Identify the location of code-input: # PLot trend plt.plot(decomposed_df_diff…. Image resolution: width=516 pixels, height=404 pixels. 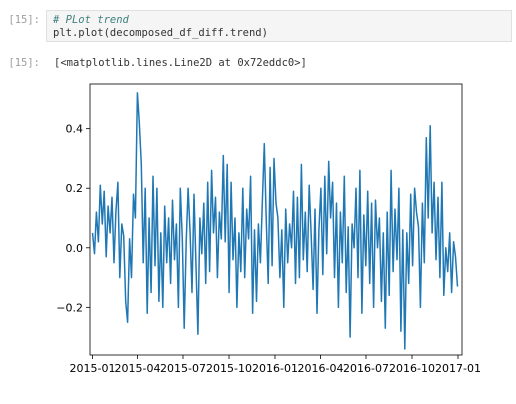
(279, 26).